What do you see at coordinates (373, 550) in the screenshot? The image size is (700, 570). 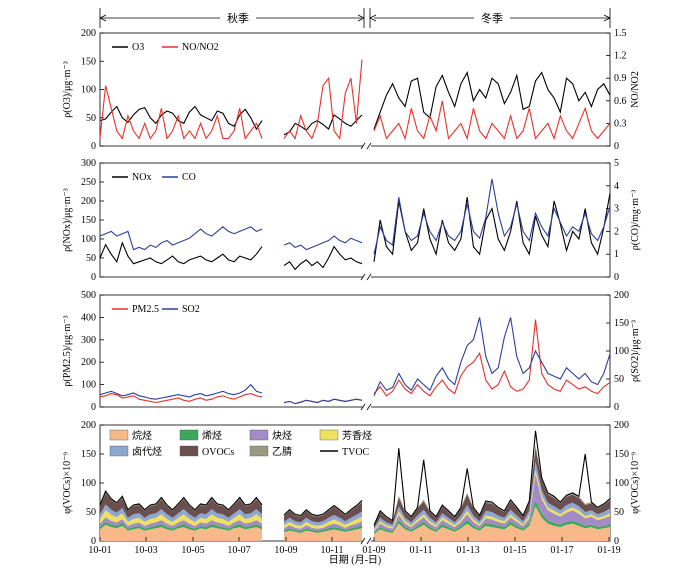 I see `x-tick-label: 01-09` at bounding box center [373, 550].